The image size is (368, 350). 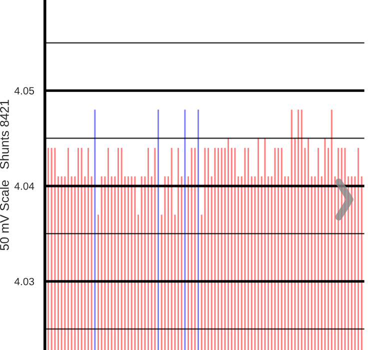 What do you see at coordinates (24, 90) in the screenshot?
I see `y-tick-label: 4.05` at bounding box center [24, 90].